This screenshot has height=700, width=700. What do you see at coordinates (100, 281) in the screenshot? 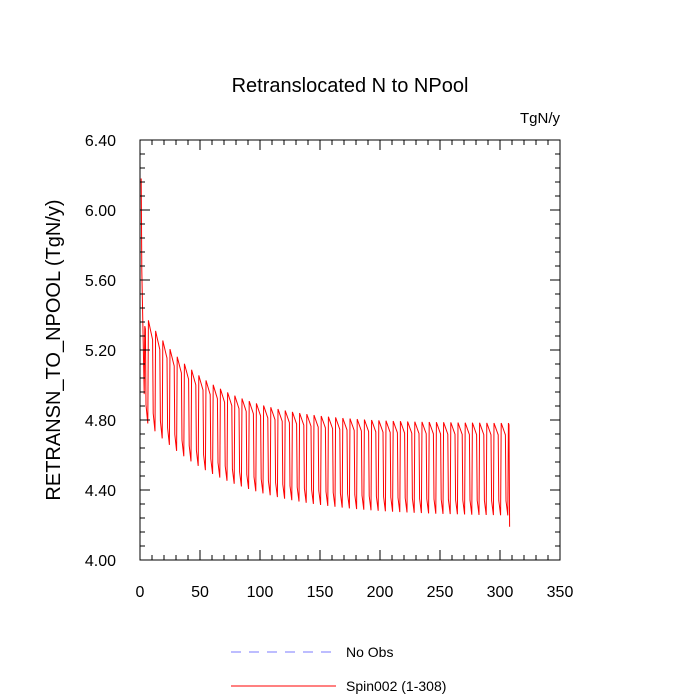
I see `y-tick-label: 5.60` at bounding box center [100, 281].